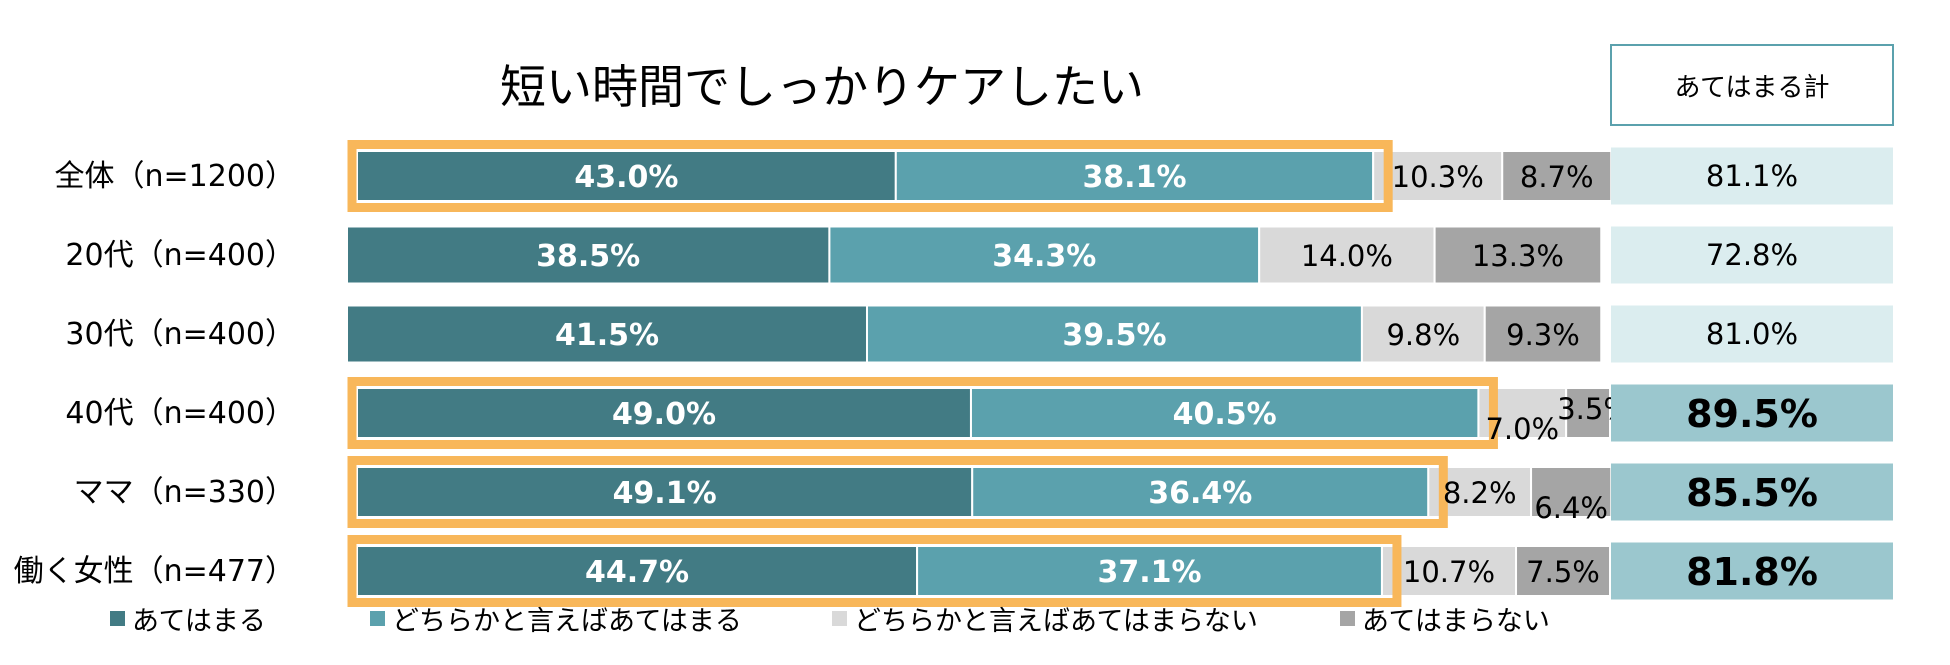 This screenshot has height=665, width=1950. Describe the element at coordinates (1522, 429) in the screenshot. I see `data-label: 7.0%` at that location.